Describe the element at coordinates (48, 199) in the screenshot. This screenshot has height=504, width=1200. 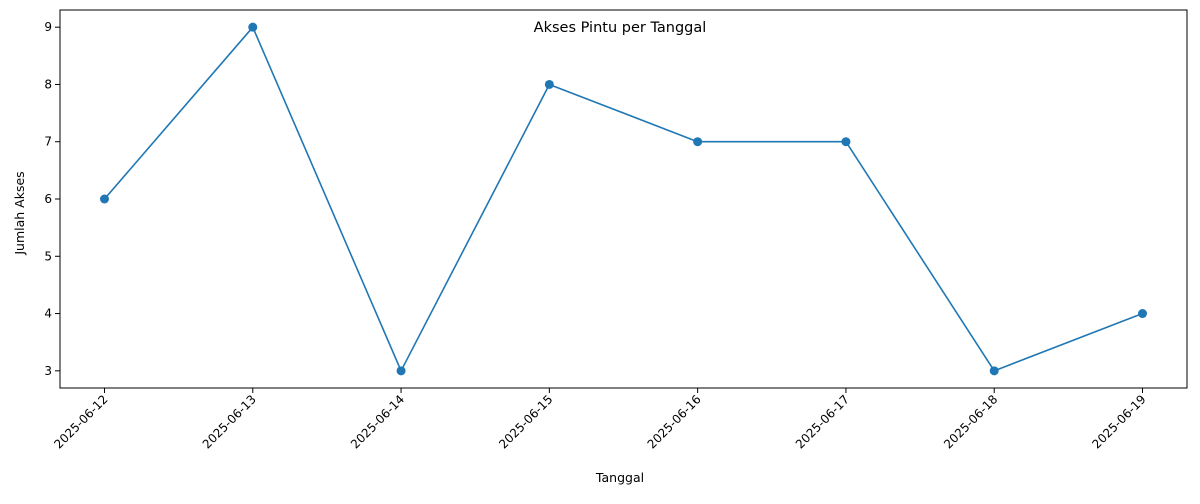
I see `y-tick-label: 6` at that location.